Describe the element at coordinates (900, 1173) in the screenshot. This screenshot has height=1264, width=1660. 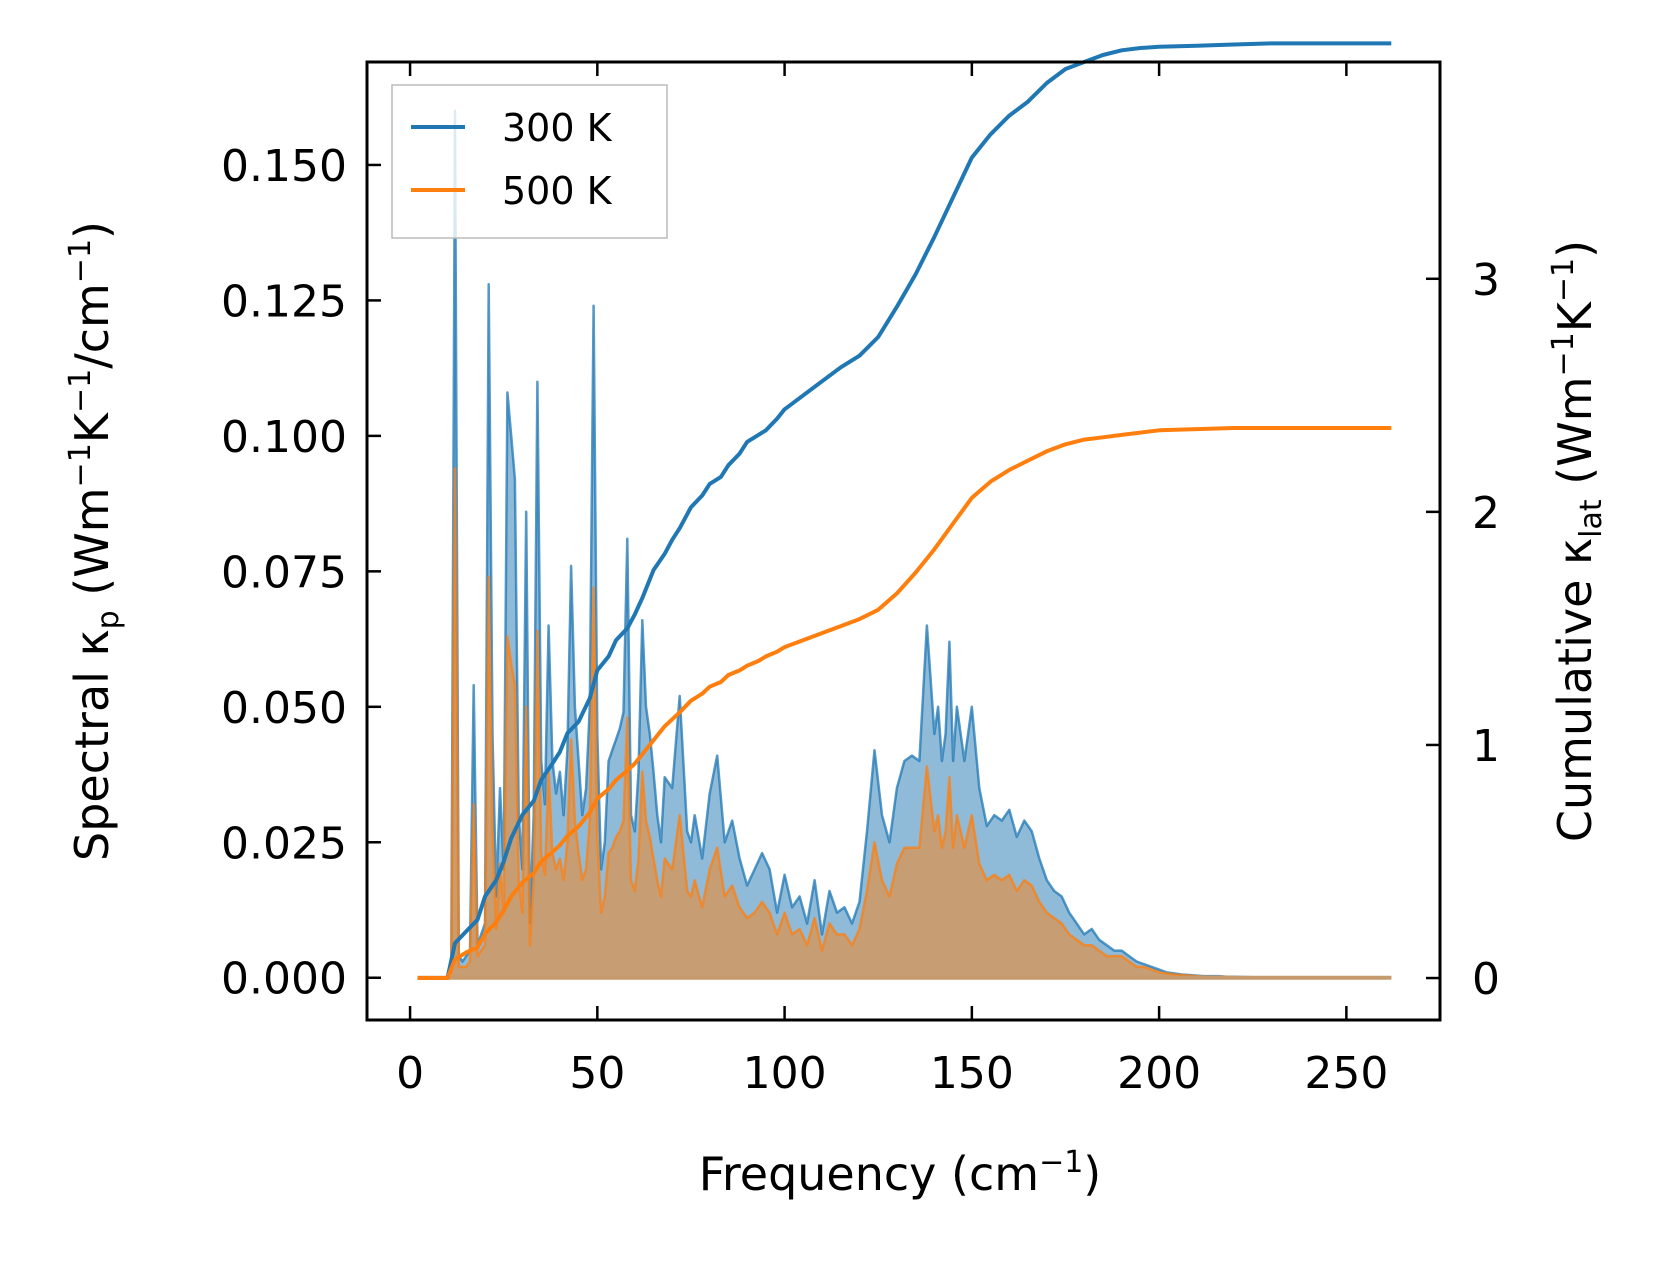
I see `x-axis-title: Frequency (cm−1)` at that location.